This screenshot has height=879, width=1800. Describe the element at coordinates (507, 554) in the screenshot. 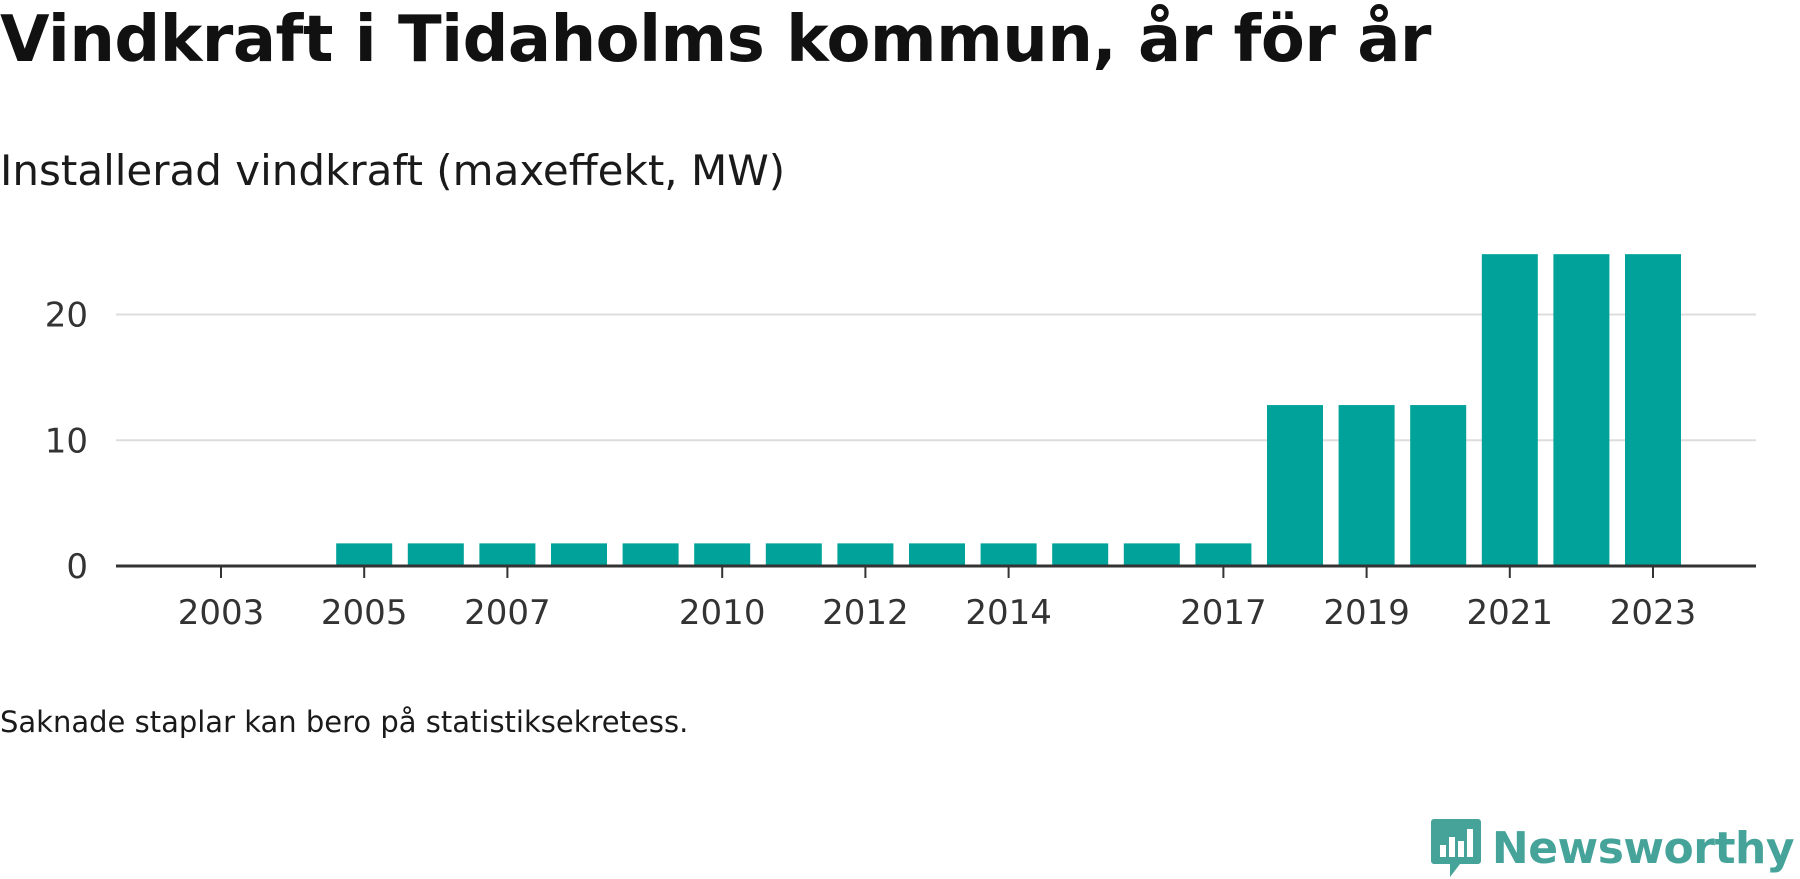

I see `bar-2007` at that location.